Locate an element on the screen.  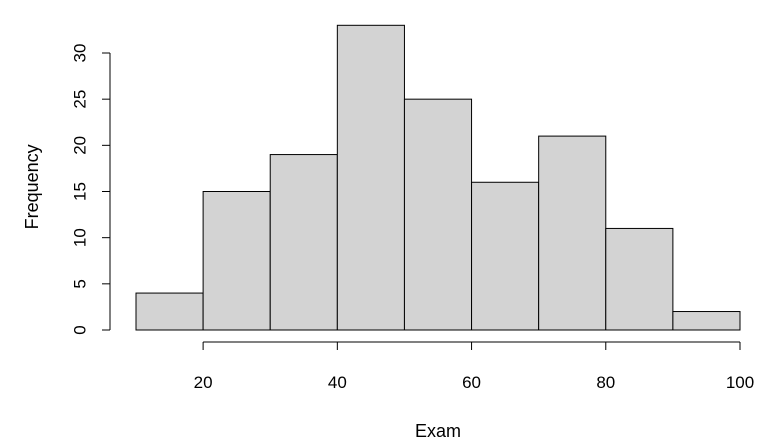
x-axis-label: Exam is located at coordinates (438, 431).